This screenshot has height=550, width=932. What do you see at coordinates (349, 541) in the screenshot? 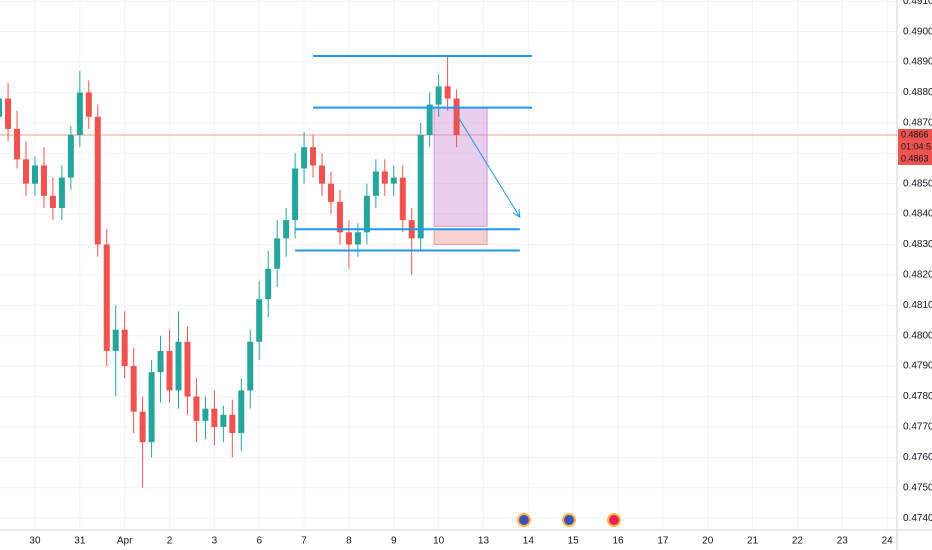
I see `x-tick-label: 8` at bounding box center [349, 541].